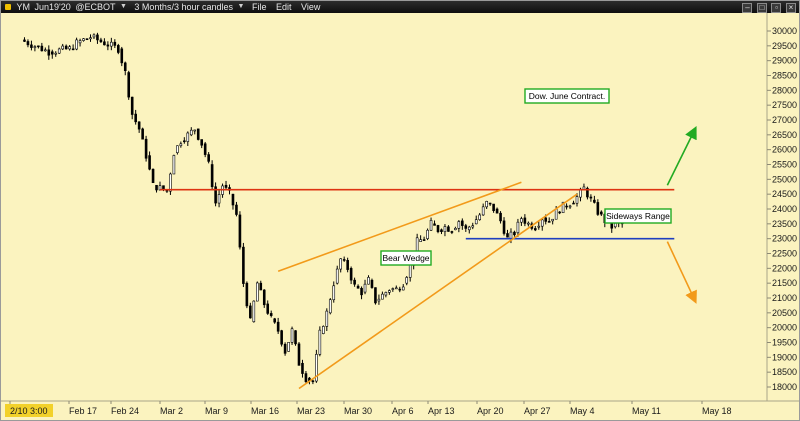 The height and width of the screenshot is (421, 800). I want to click on minimize-icon: –, so click(747, 8).